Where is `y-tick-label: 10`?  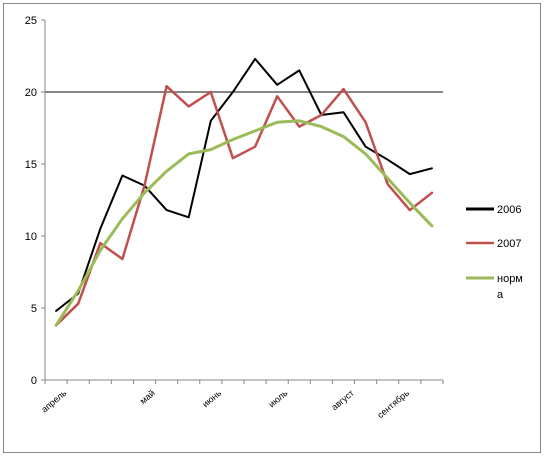 y-tick-label: 10 is located at coordinates (31, 237).